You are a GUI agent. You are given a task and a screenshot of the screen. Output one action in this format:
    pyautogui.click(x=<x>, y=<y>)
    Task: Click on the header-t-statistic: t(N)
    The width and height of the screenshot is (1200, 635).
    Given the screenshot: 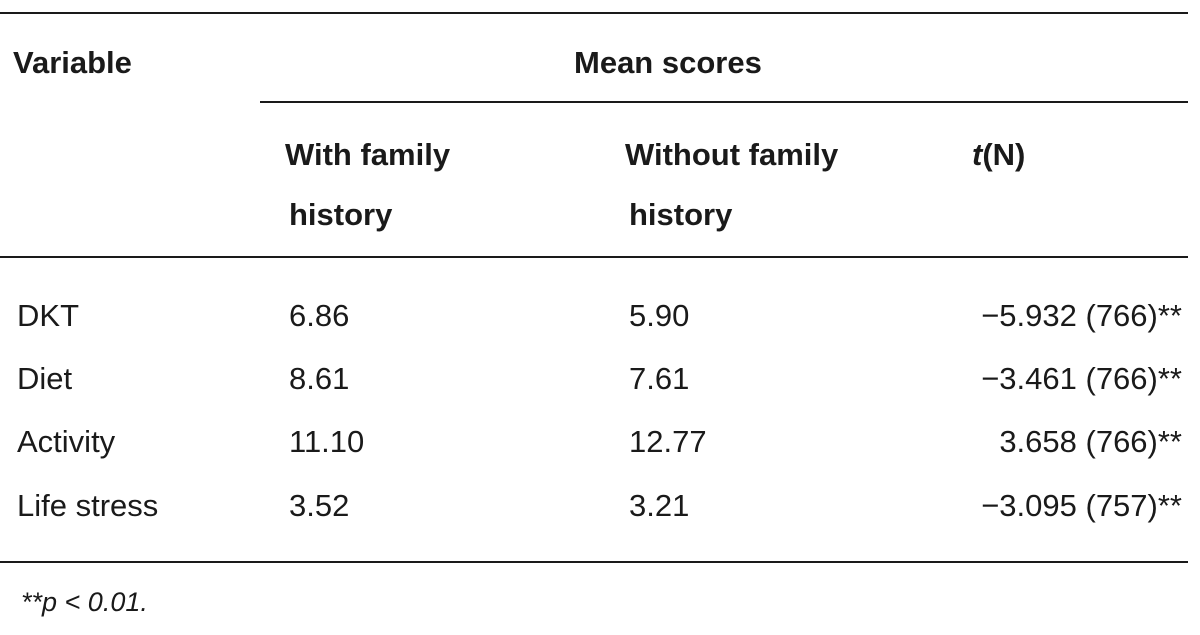 What is the action you would take?
    pyautogui.click(x=998, y=154)
    